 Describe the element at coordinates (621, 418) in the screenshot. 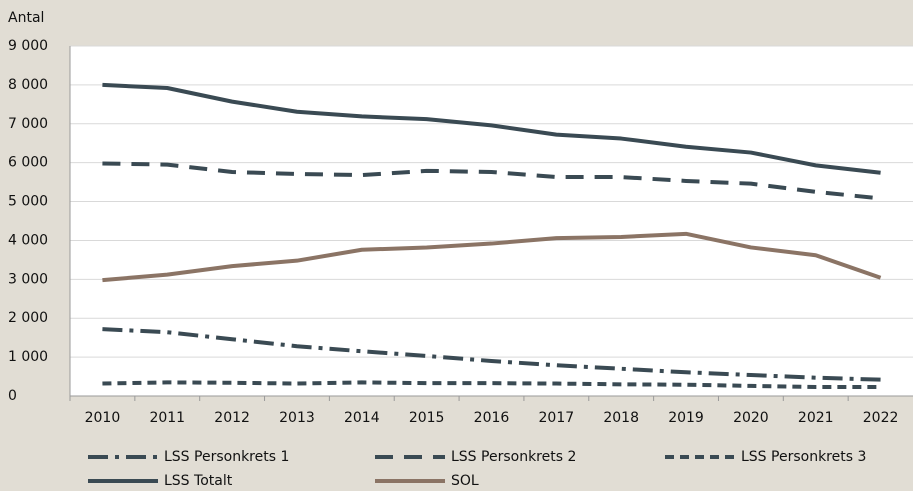

I see `x-tick-label: 2018` at that location.